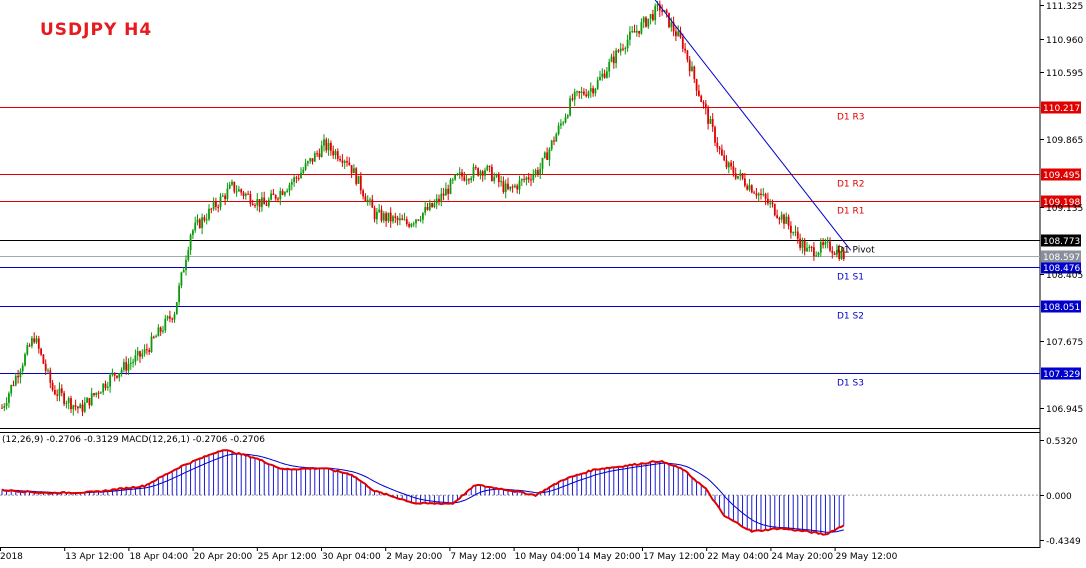  Describe the element at coordinates (351, 557) in the screenshot. I see `time-tick-label: 30 Apr 04:00` at that location.